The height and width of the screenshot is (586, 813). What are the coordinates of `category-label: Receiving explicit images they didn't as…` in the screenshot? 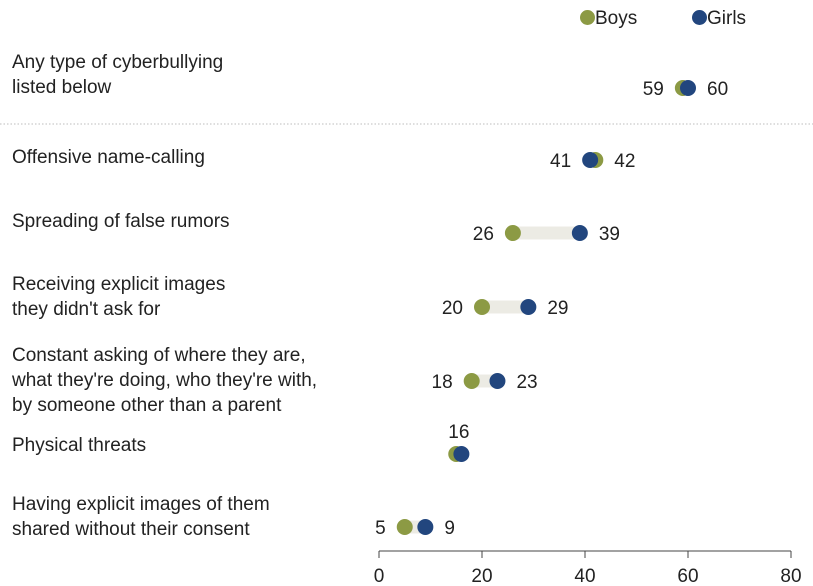 It's located at (119, 297).